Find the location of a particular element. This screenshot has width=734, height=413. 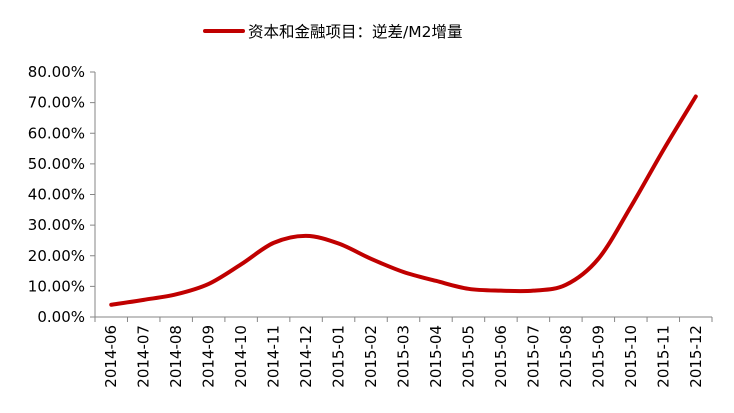

x-tick-label: 2015-05 is located at coordinates (468, 356).